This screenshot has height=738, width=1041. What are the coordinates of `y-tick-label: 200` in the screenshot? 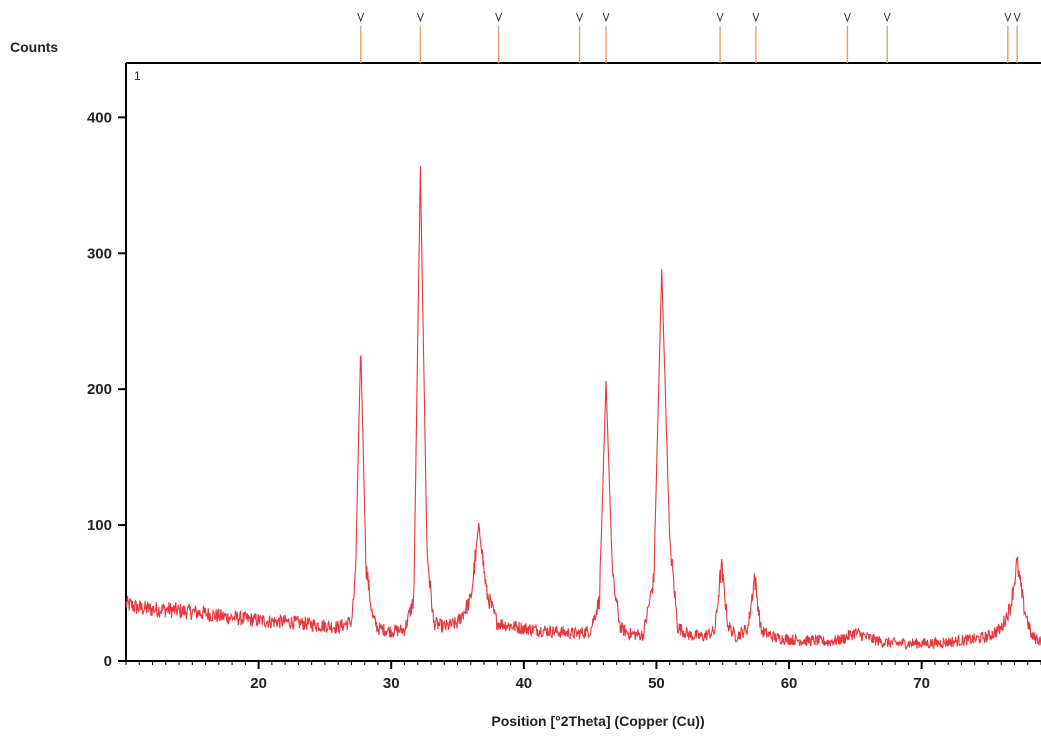 It's located at (99, 389).